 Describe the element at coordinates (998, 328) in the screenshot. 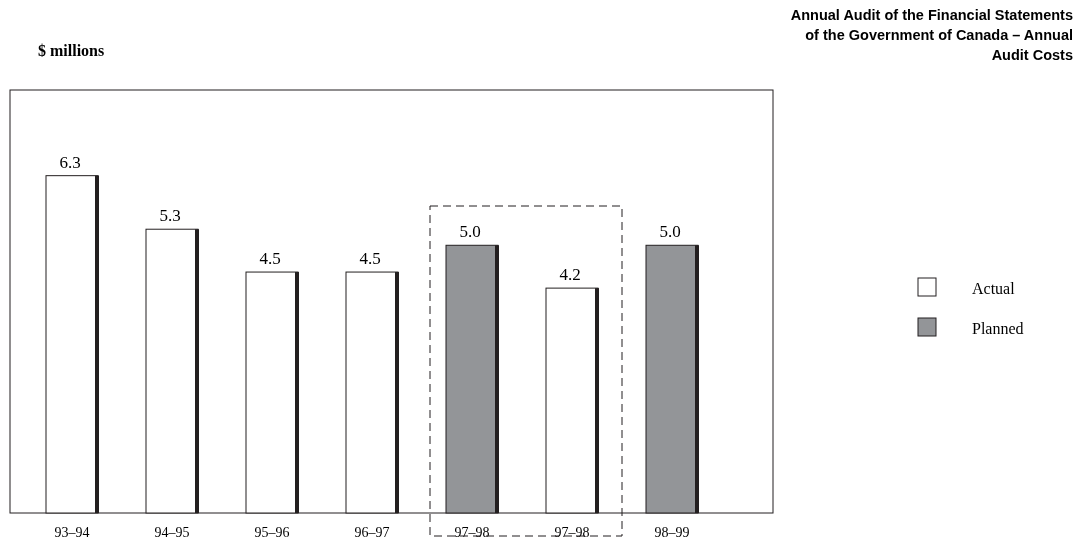

I see `legend-label: Planned` at that location.